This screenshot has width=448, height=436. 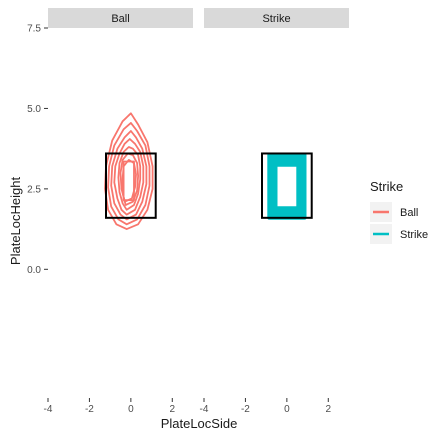 I want to click on legend-label-ball: Ball, so click(x=409, y=213).